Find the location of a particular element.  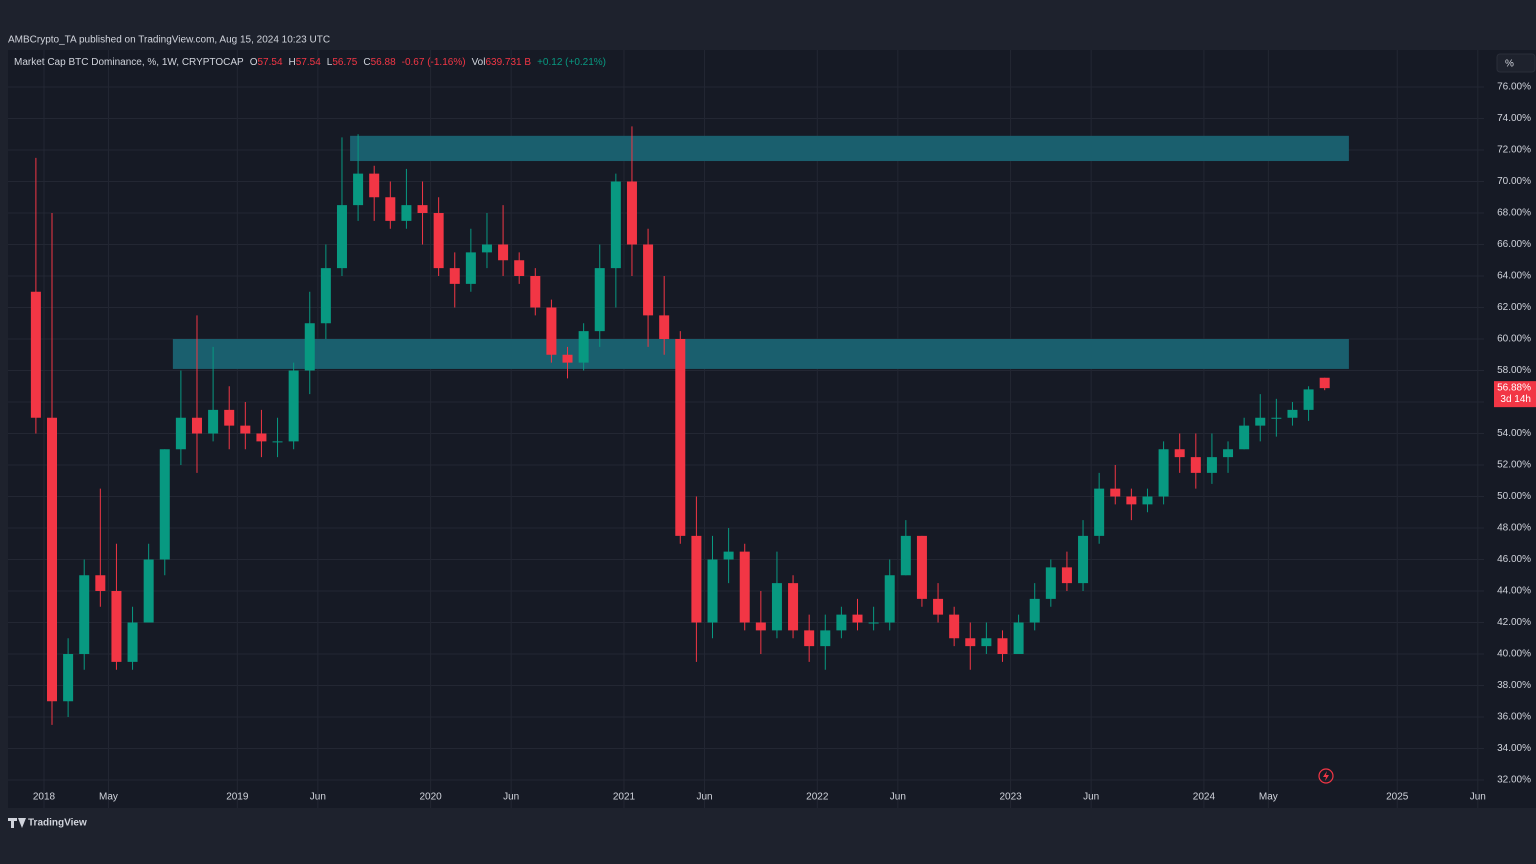

x-tick-label: May is located at coordinates (1268, 797).